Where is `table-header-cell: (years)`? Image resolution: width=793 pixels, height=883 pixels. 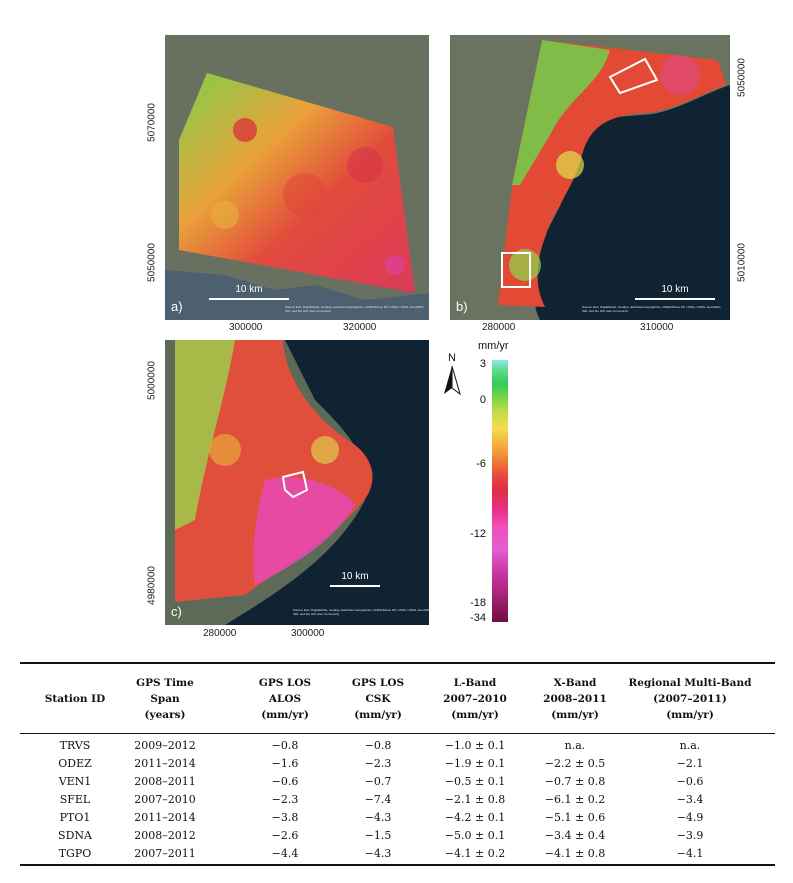 table-header-cell: (years) is located at coordinates (165, 715).